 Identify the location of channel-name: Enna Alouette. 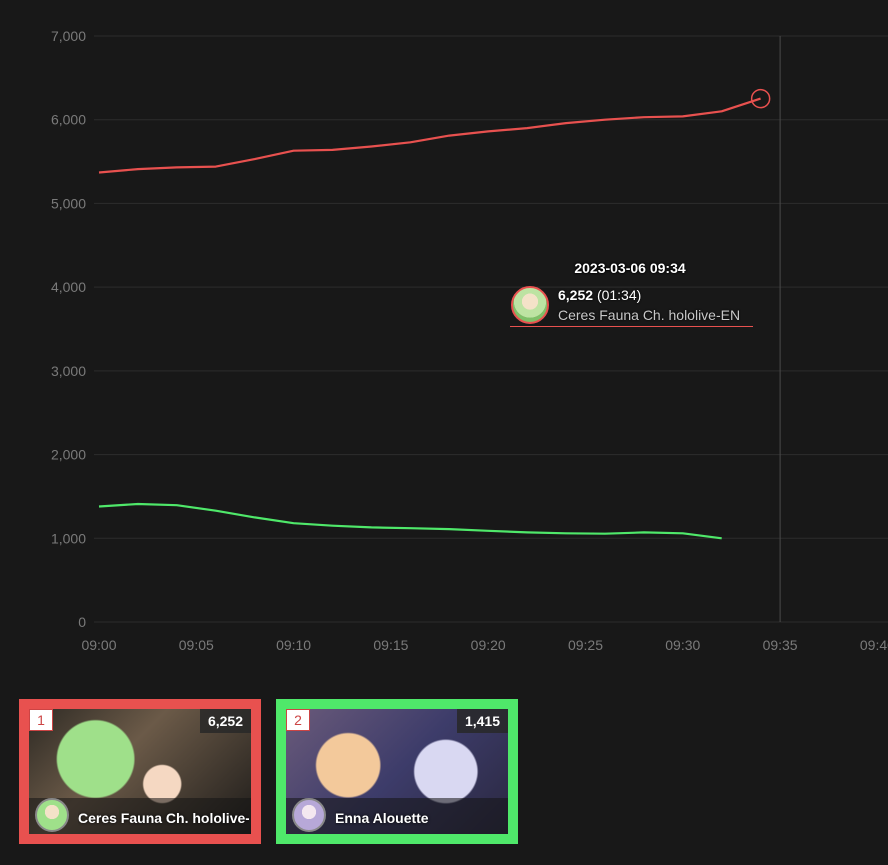
(382, 818).